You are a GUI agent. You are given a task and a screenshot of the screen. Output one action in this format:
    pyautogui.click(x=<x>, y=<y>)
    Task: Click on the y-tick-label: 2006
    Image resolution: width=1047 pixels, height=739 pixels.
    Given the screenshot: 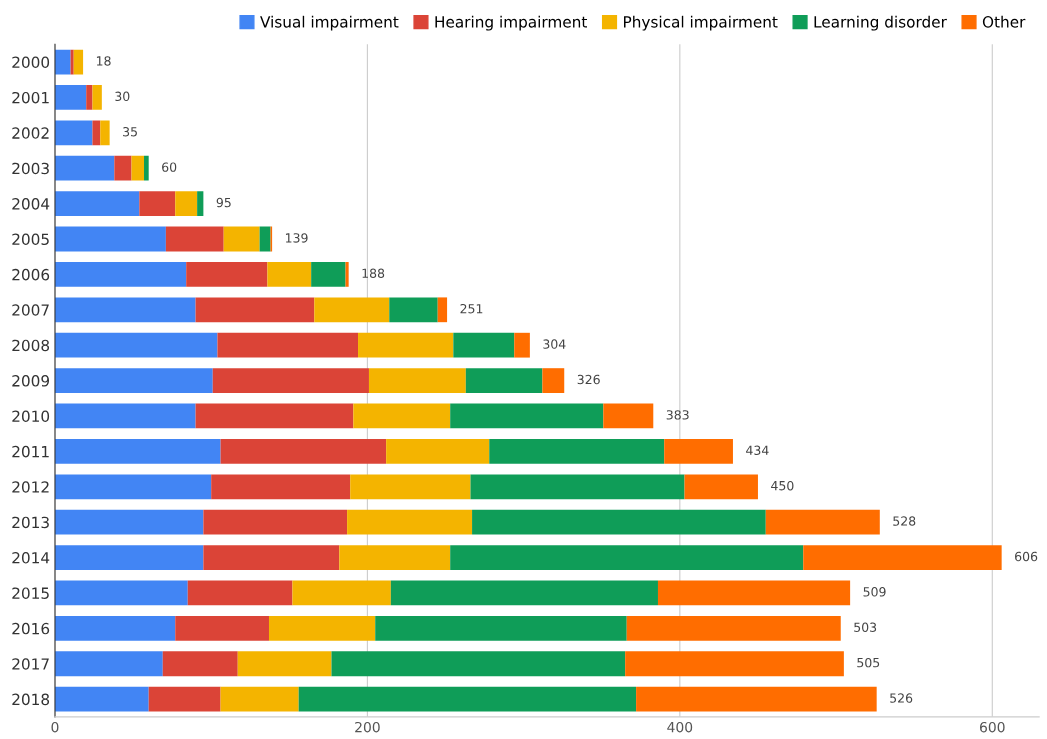 What is the action you would take?
    pyautogui.click(x=31, y=274)
    